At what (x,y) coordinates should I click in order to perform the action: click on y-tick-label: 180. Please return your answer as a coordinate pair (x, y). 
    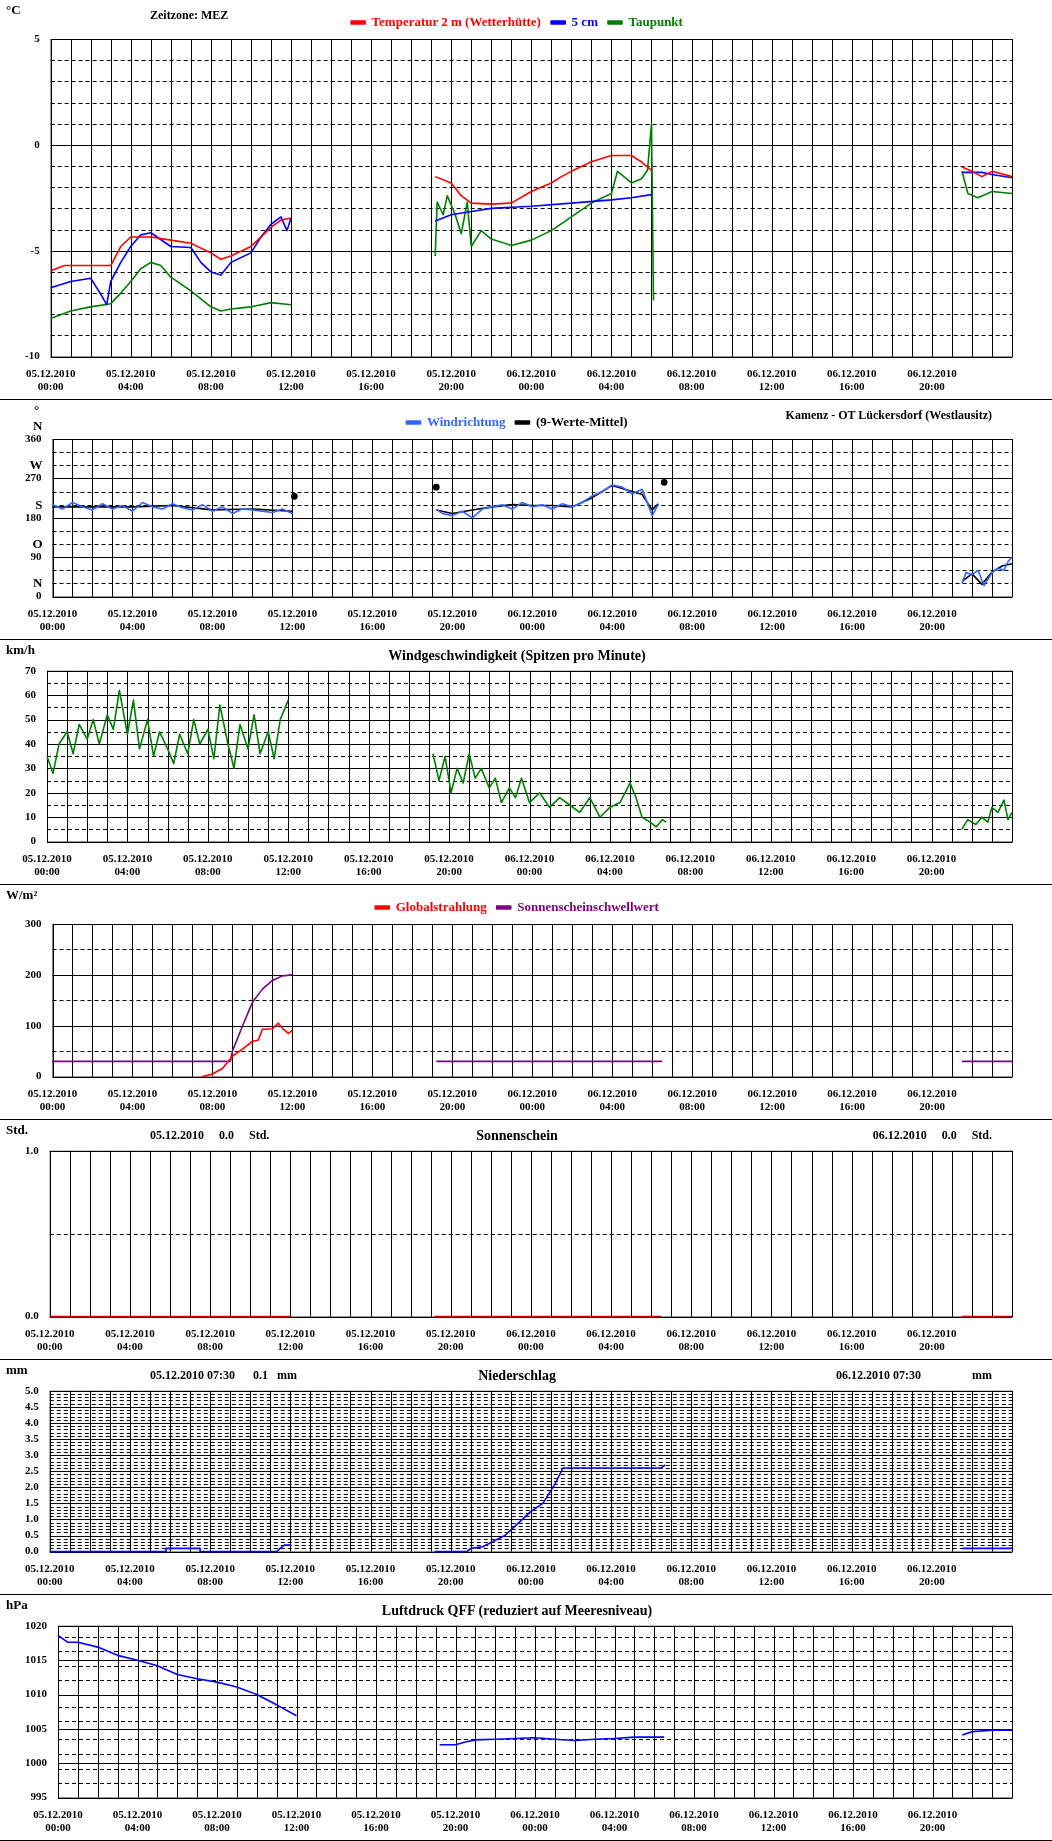
    Looking at the image, I should click on (33, 516).